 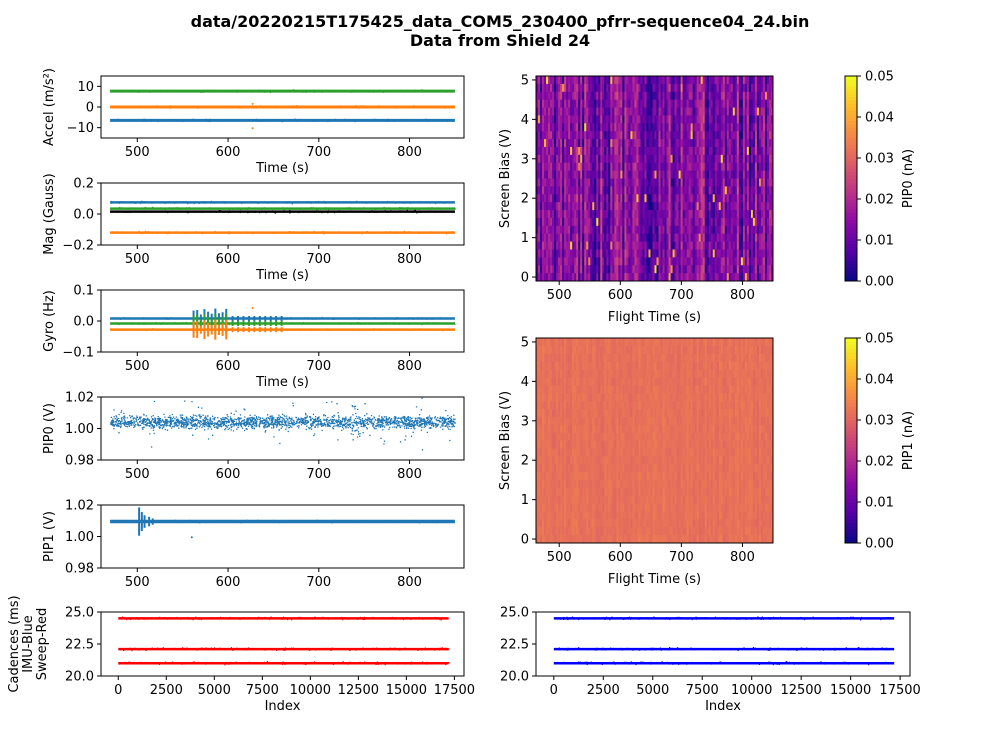 I want to click on y-tick-label: 20.0, so click(x=514, y=677).